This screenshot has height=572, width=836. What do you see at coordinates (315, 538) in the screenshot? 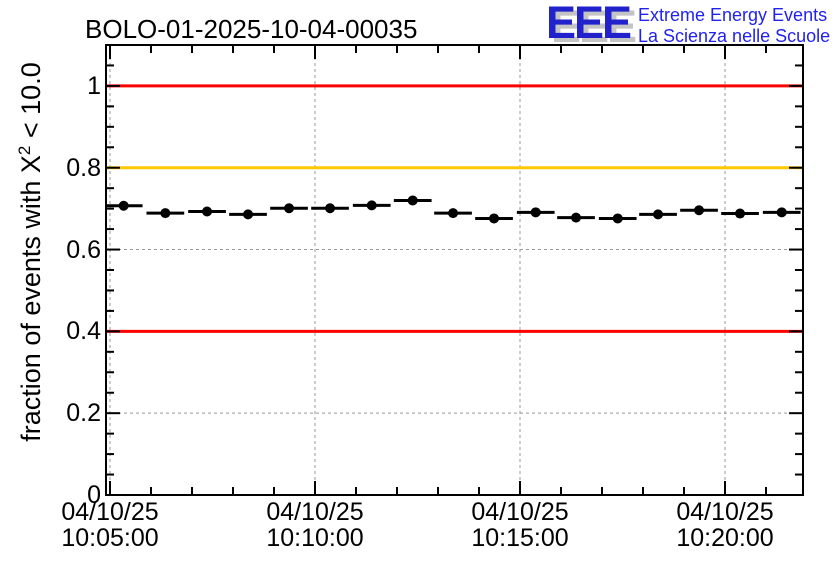
I see `x-tick-time: 10:10:00` at bounding box center [315, 538].